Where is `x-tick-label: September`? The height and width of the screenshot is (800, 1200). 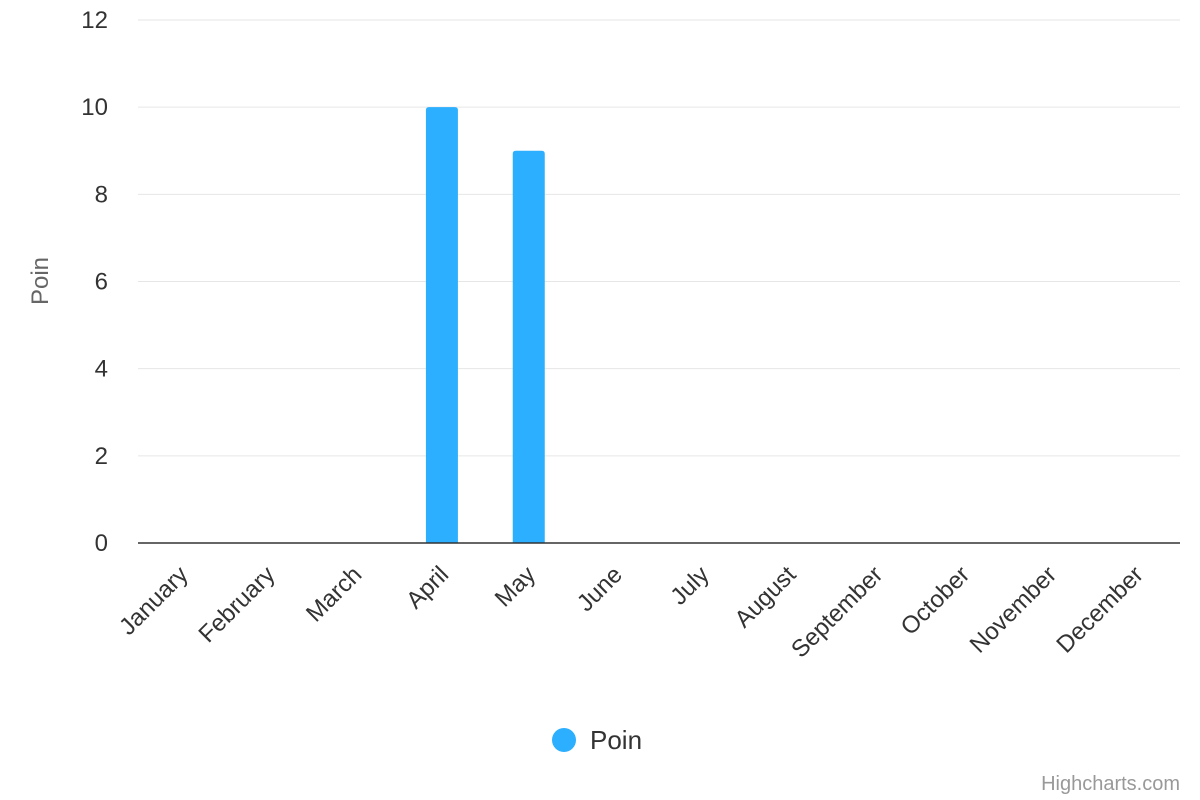
x-tick-label: September is located at coordinates (837, 612).